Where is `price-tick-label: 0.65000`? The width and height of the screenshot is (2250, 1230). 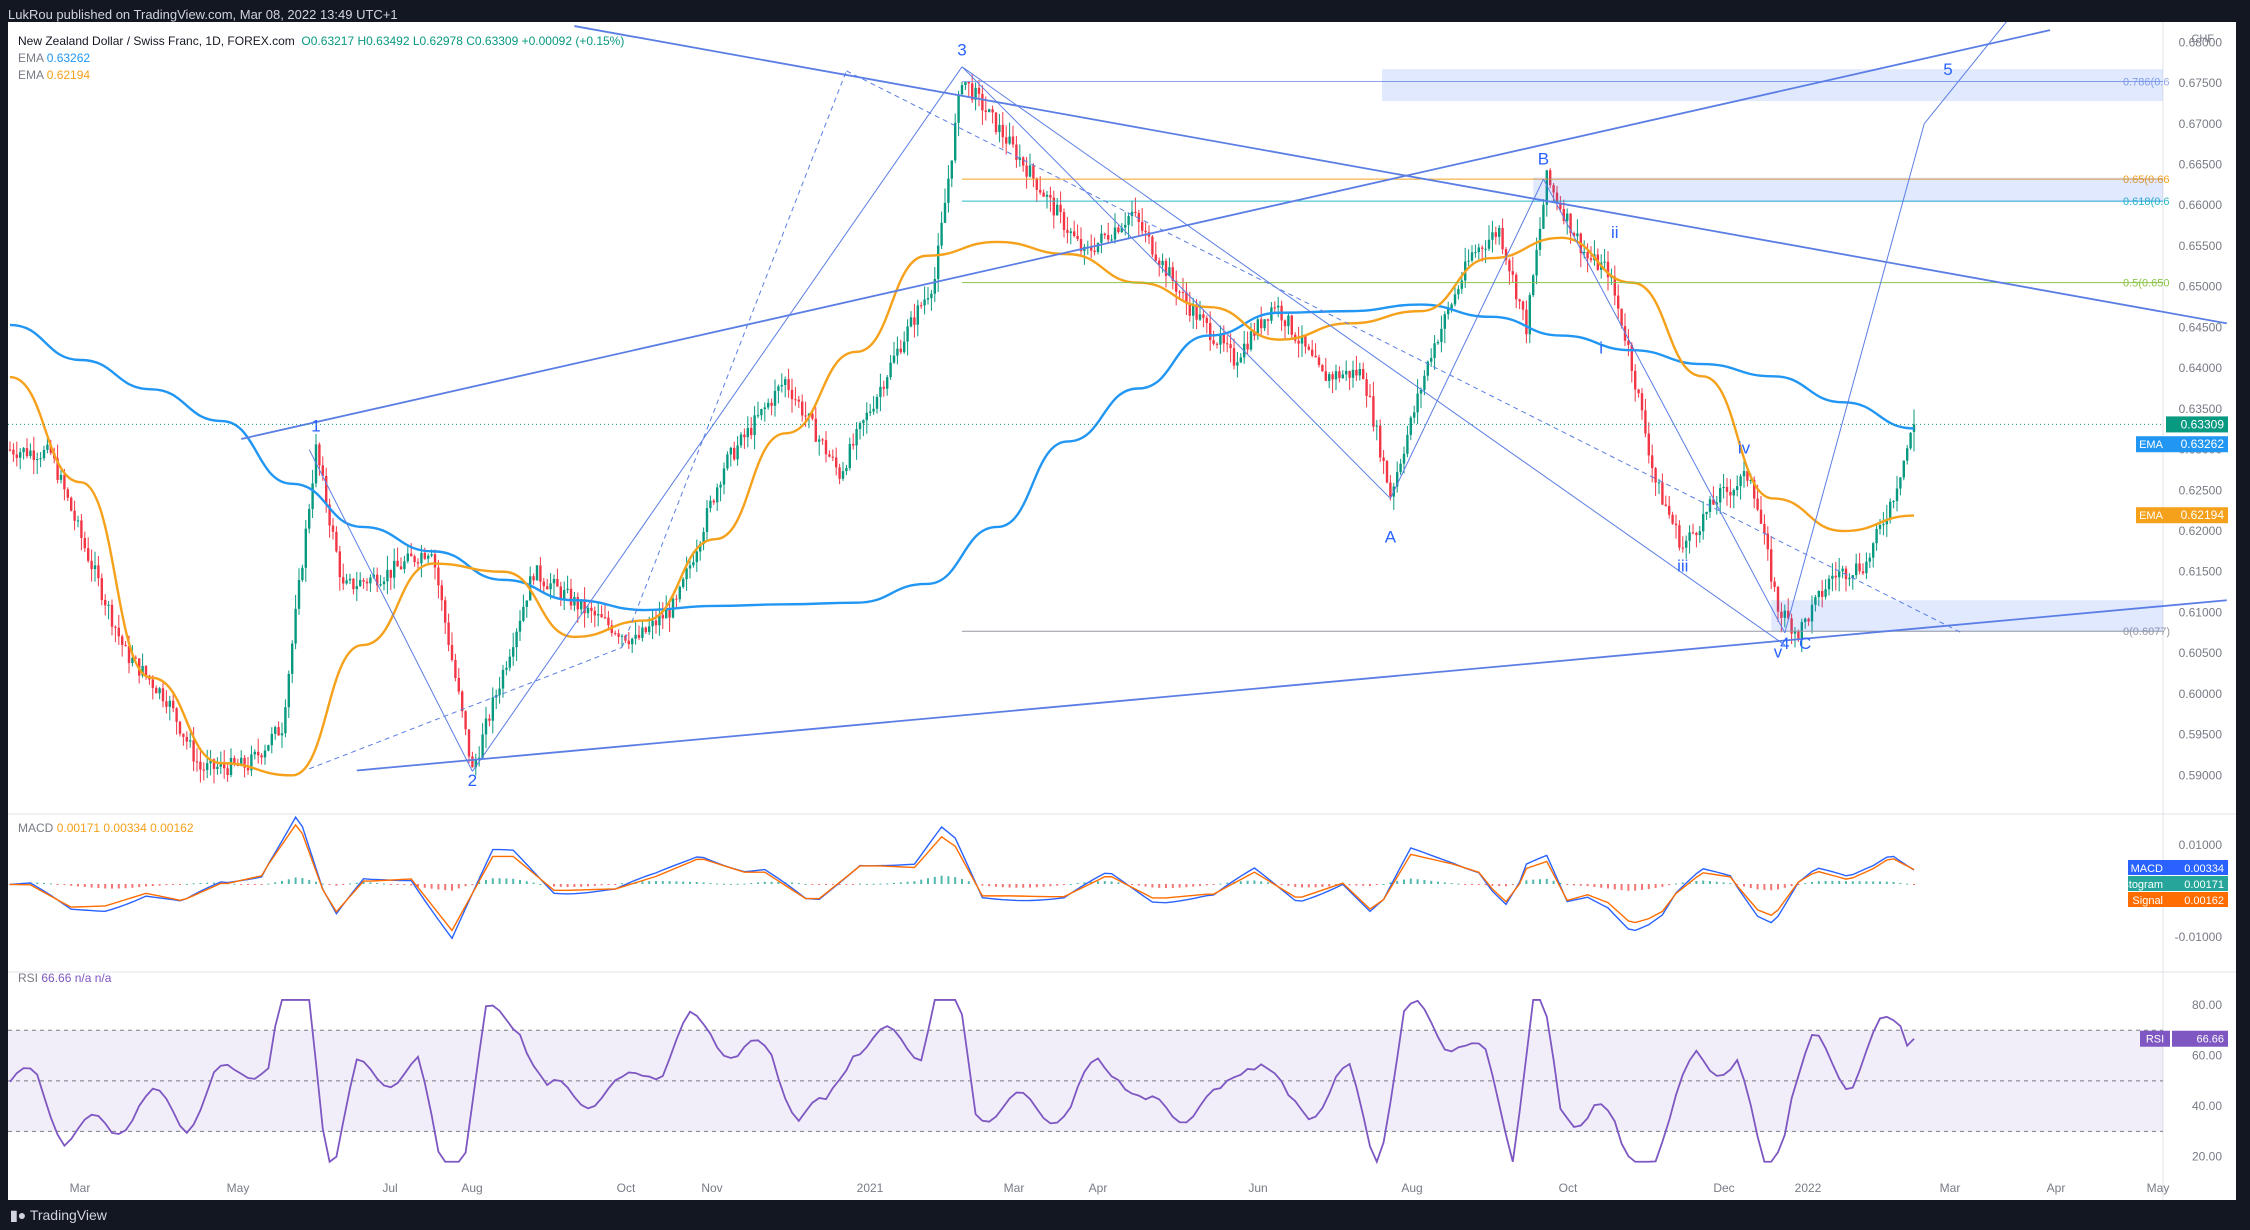 price-tick-label: 0.65000 is located at coordinates (2201, 287).